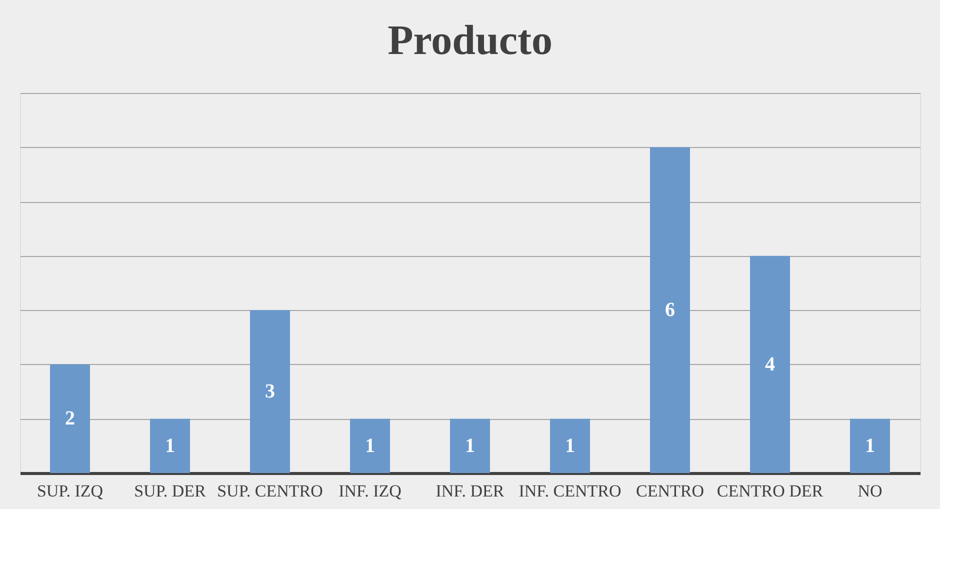 This screenshot has width=961, height=578. What do you see at coordinates (70, 491) in the screenshot?
I see `x-tick-label: SUP. IZQ` at bounding box center [70, 491].